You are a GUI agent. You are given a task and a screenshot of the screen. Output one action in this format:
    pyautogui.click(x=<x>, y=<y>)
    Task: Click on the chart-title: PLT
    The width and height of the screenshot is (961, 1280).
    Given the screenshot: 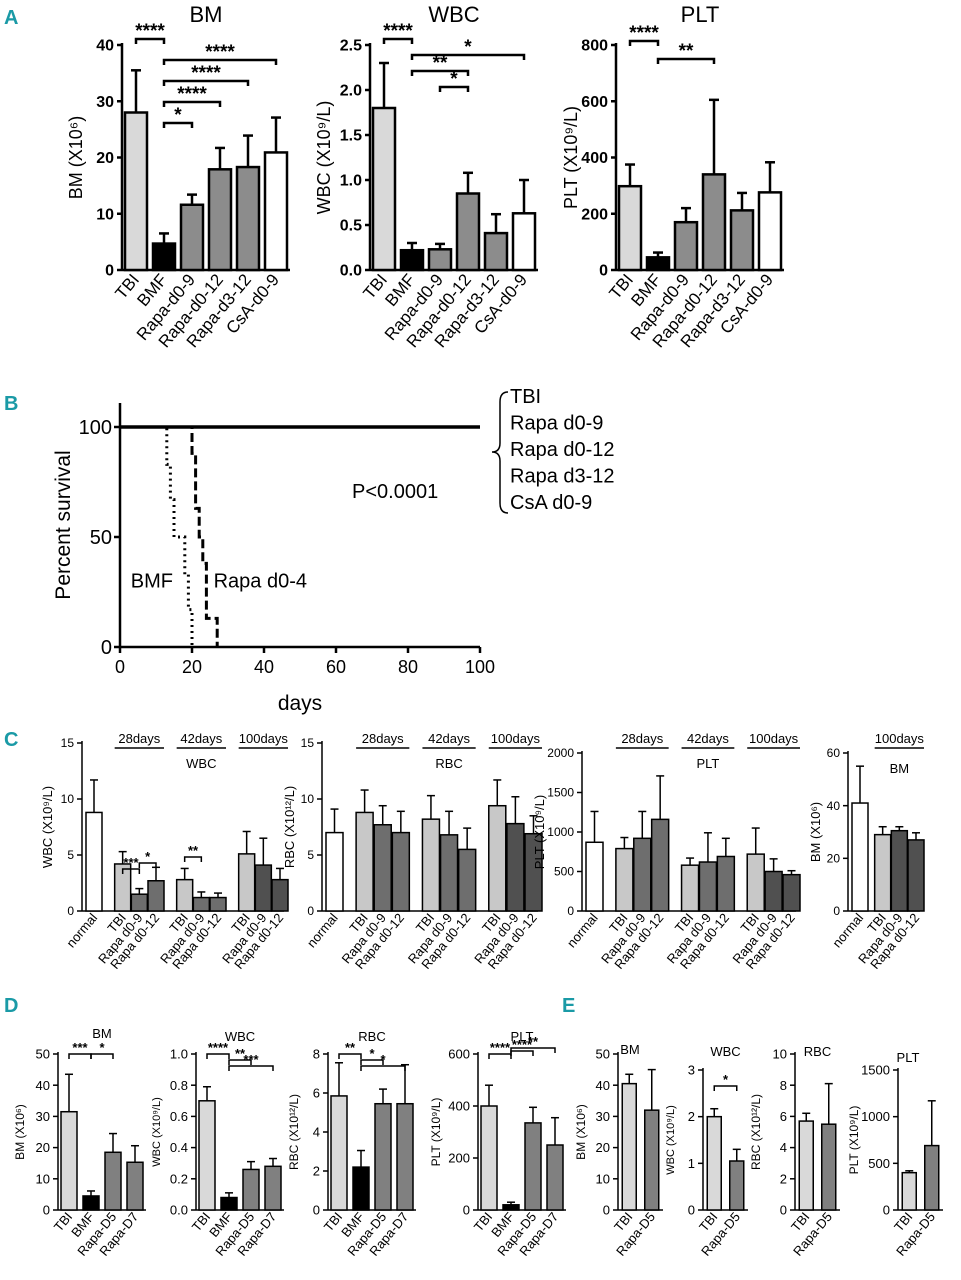 What is the action you would take?
    pyautogui.click(x=522, y=1036)
    